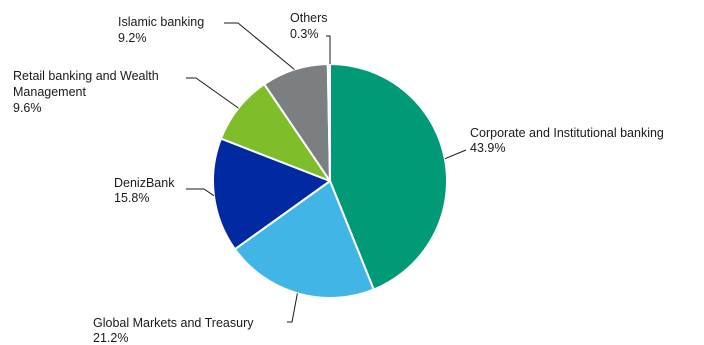 The image size is (704, 345). I want to click on leader-corporate, so click(455, 154).